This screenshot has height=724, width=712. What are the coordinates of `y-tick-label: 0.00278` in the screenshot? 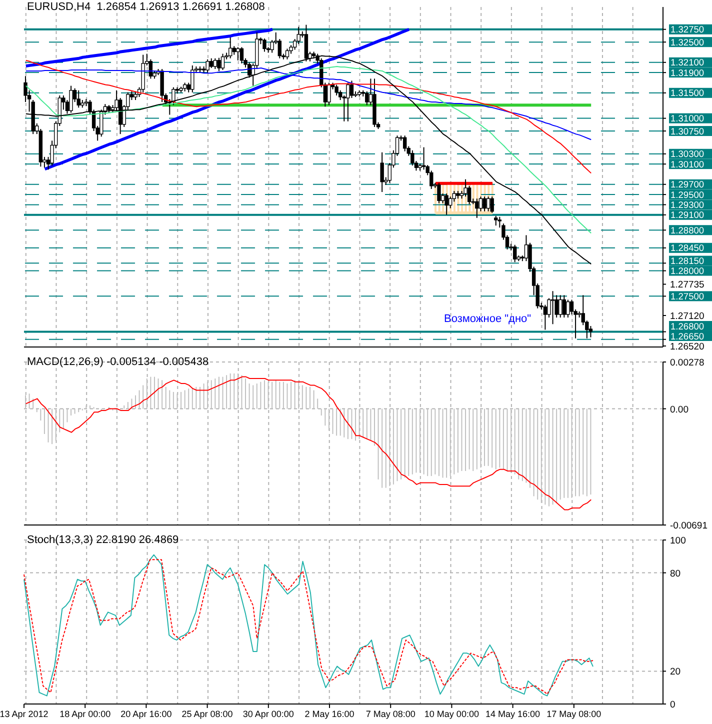 It's located at (687, 363).